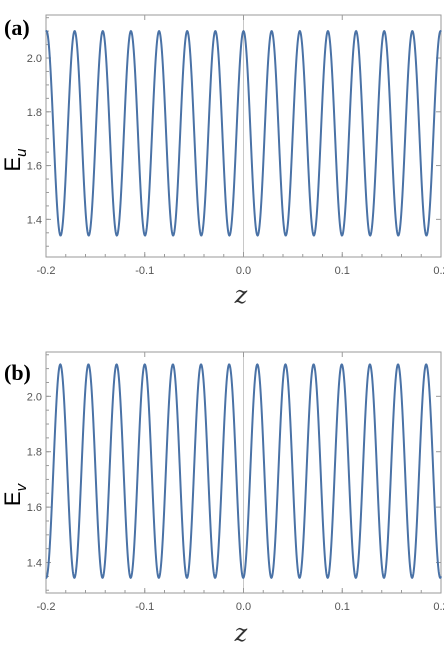 This screenshot has height=667, width=444. I want to click on y-tick-label-a: 1.8, so click(34, 113).